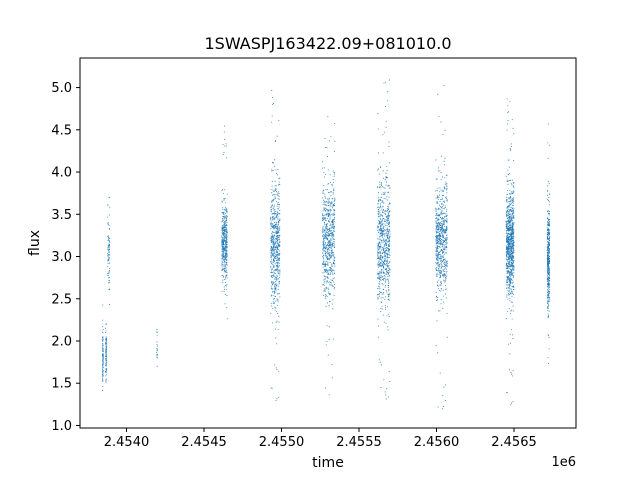  What do you see at coordinates (127, 442) in the screenshot?
I see `x-tick-label: 2.4540` at bounding box center [127, 442].